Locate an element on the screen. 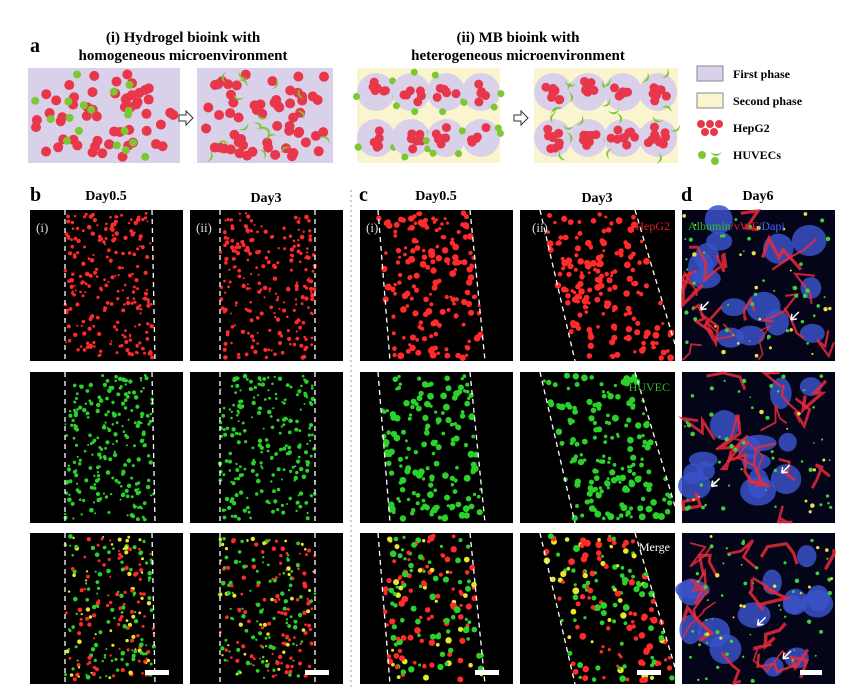 This screenshot has width=860, height=693. image-bg is located at coordinates (106, 608).